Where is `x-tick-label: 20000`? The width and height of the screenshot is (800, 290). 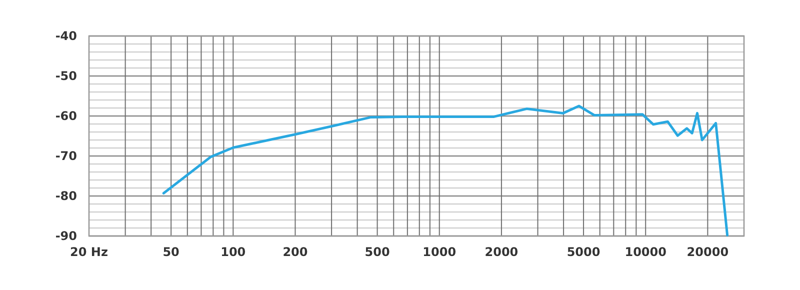
x-tick-label: 20000 is located at coordinates (707, 252).